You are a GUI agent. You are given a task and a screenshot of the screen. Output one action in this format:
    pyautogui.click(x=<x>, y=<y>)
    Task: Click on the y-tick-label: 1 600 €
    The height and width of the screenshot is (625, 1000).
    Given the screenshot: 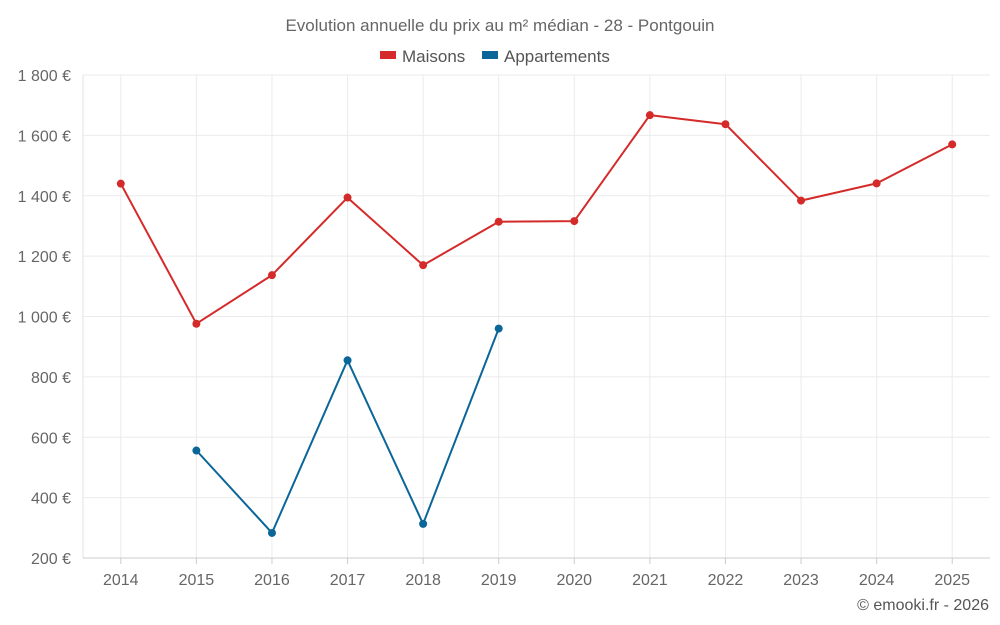 What is the action you would take?
    pyautogui.click(x=44, y=136)
    